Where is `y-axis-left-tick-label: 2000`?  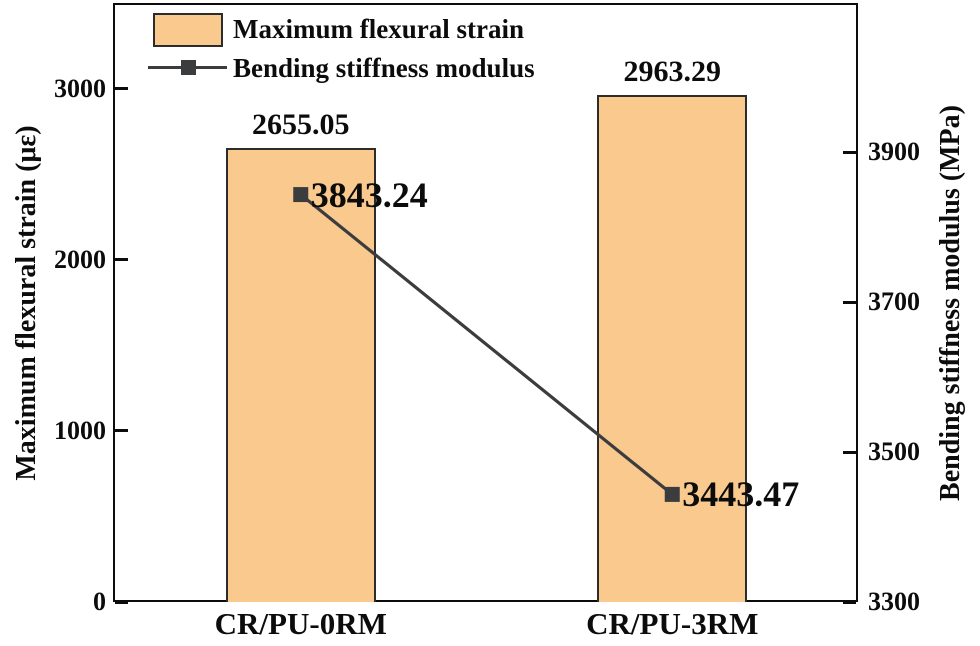
y-axis-left-tick-label: 2000 is located at coordinates (80, 259).